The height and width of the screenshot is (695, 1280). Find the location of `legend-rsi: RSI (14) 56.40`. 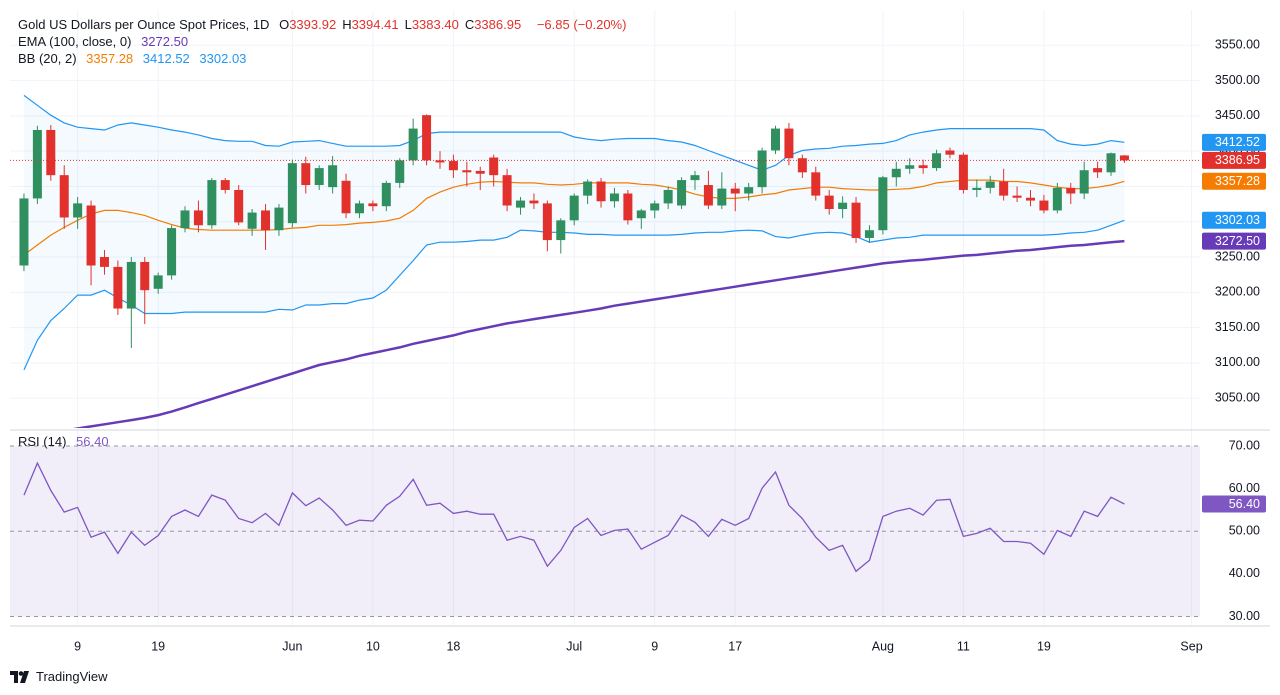

legend-rsi: RSI (14) 56.40 is located at coordinates (66, 441).